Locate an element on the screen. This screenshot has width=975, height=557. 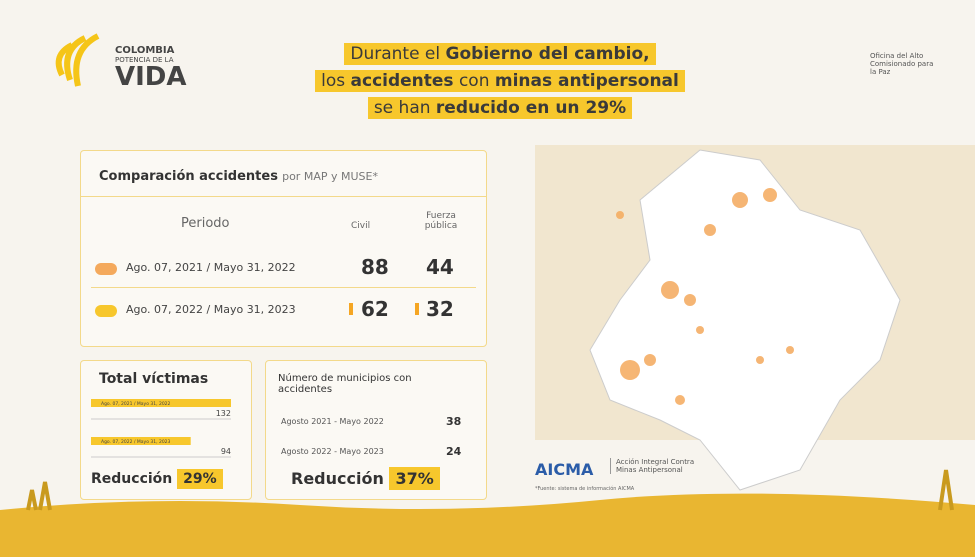
logo-text: COLOMBIA is located at coordinates (145, 50).